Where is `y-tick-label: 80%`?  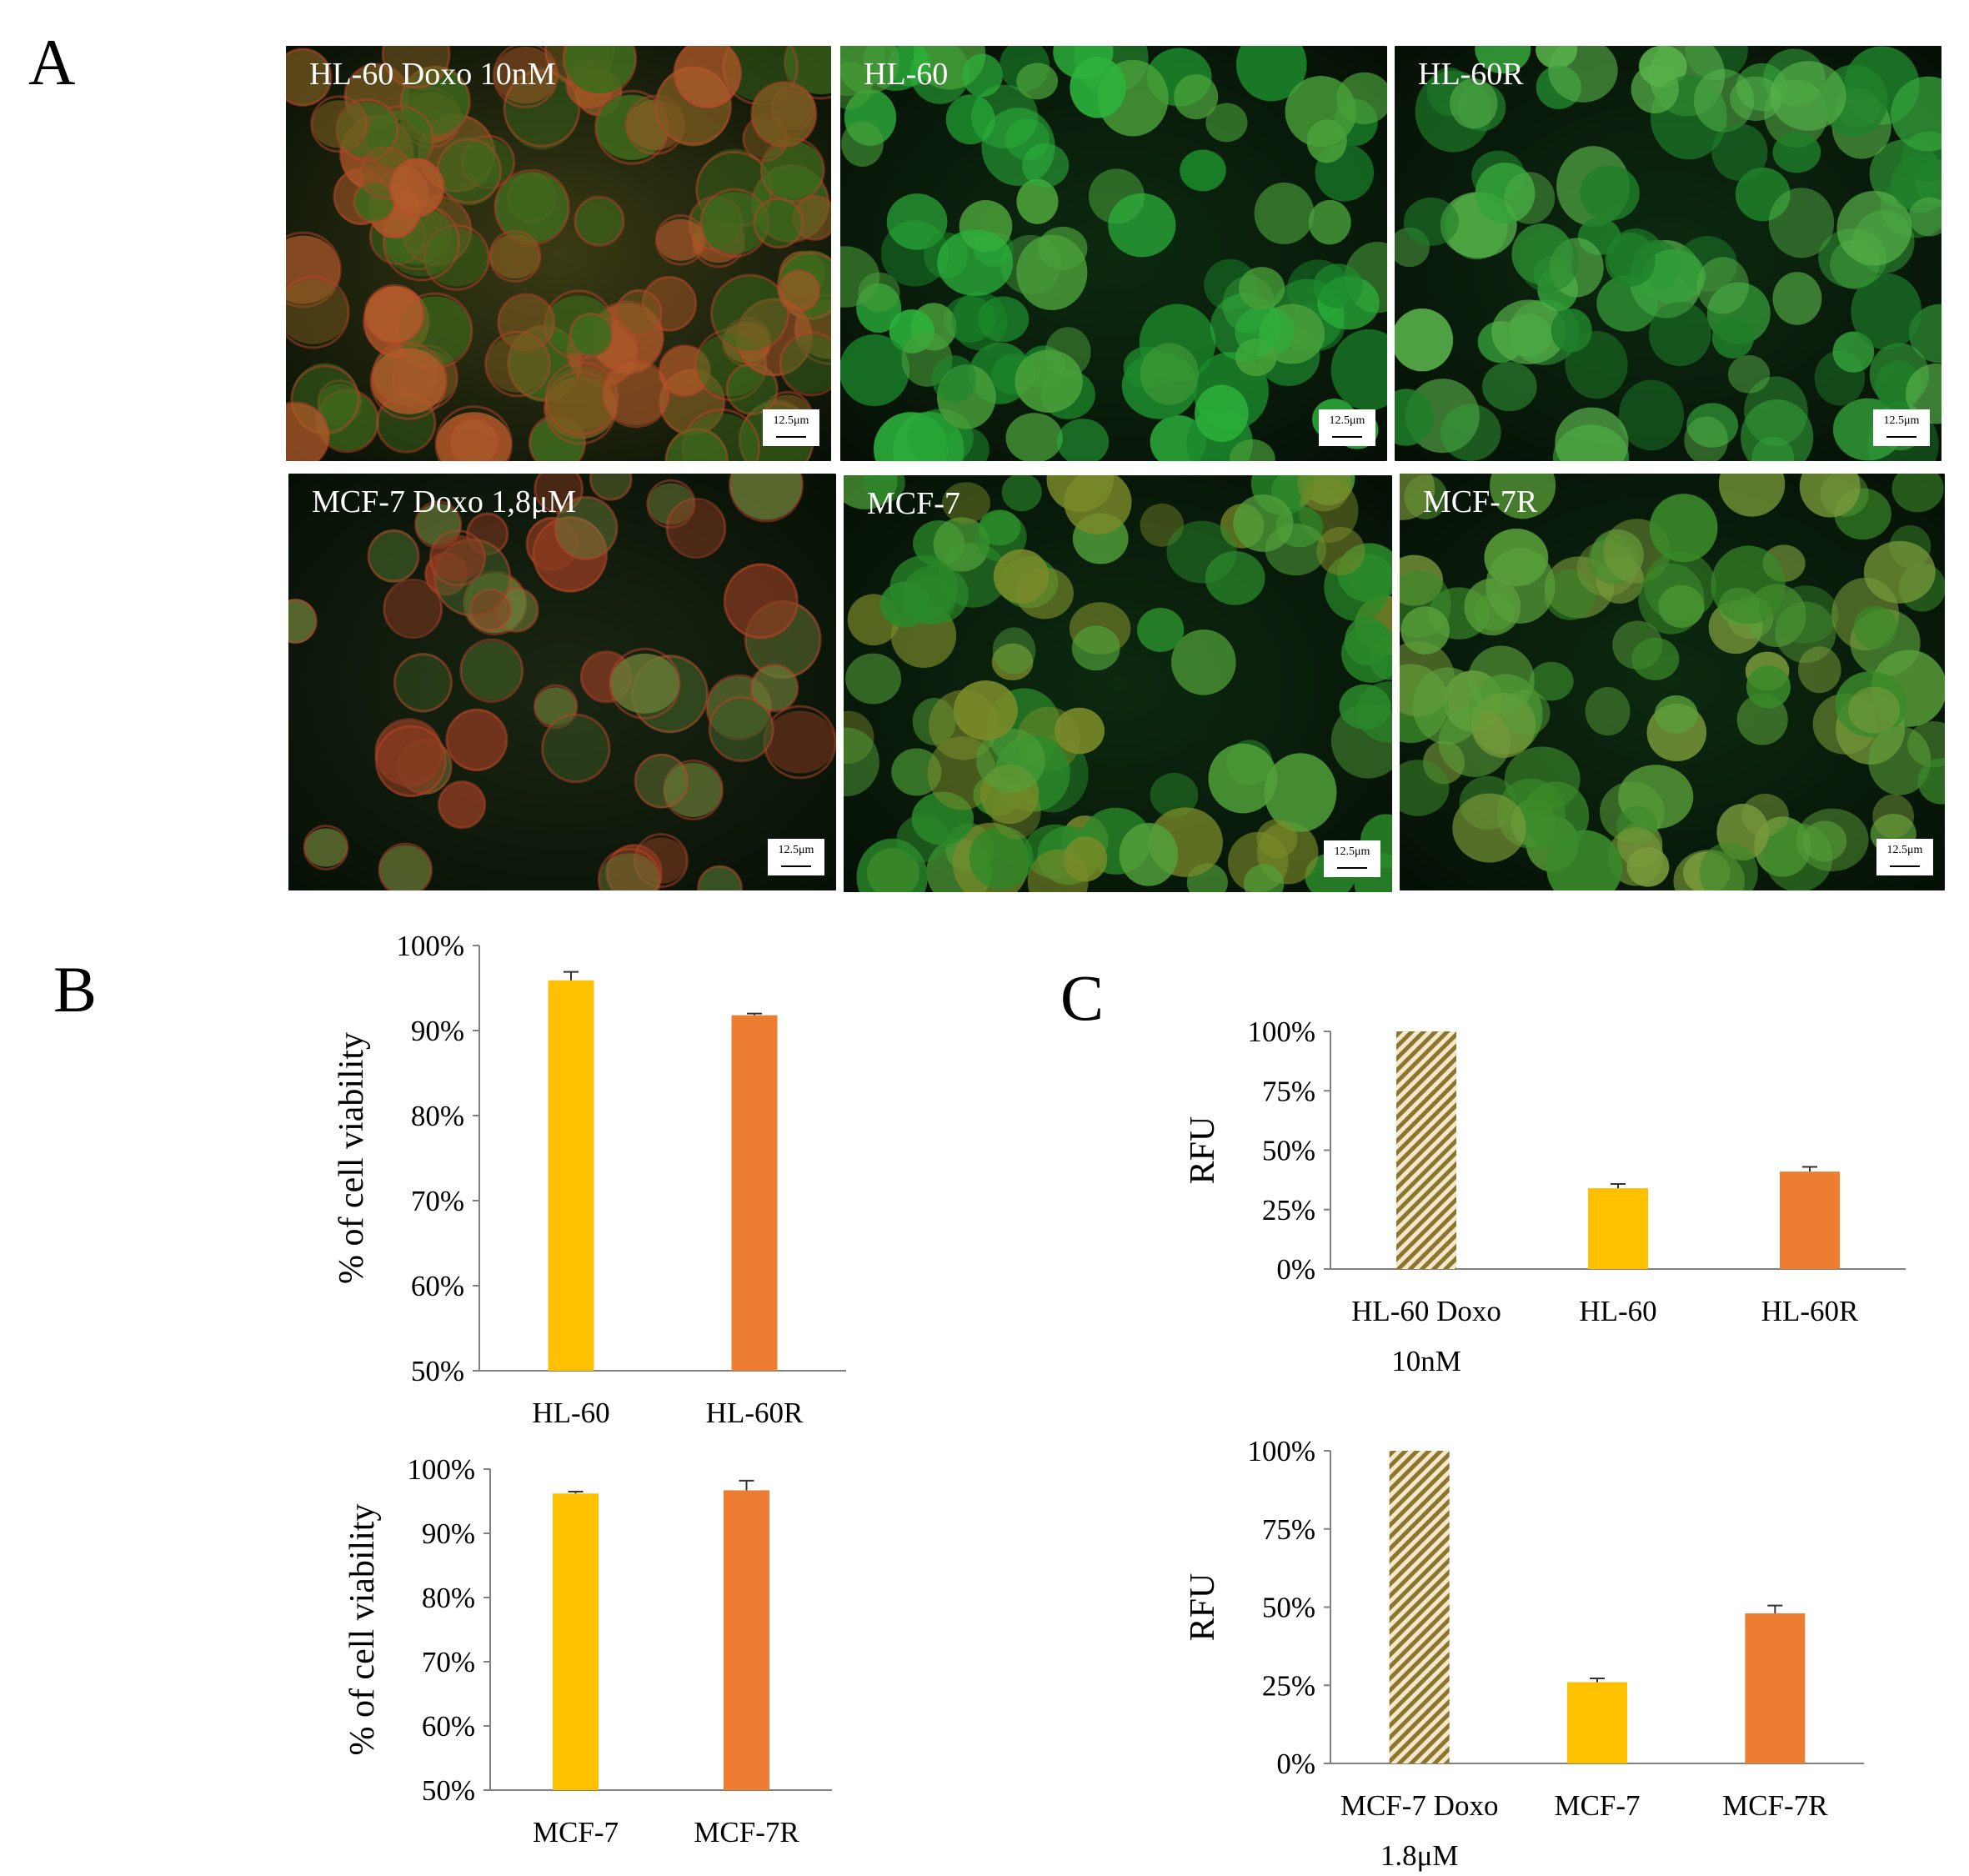 y-tick-label: 80% is located at coordinates (448, 1598).